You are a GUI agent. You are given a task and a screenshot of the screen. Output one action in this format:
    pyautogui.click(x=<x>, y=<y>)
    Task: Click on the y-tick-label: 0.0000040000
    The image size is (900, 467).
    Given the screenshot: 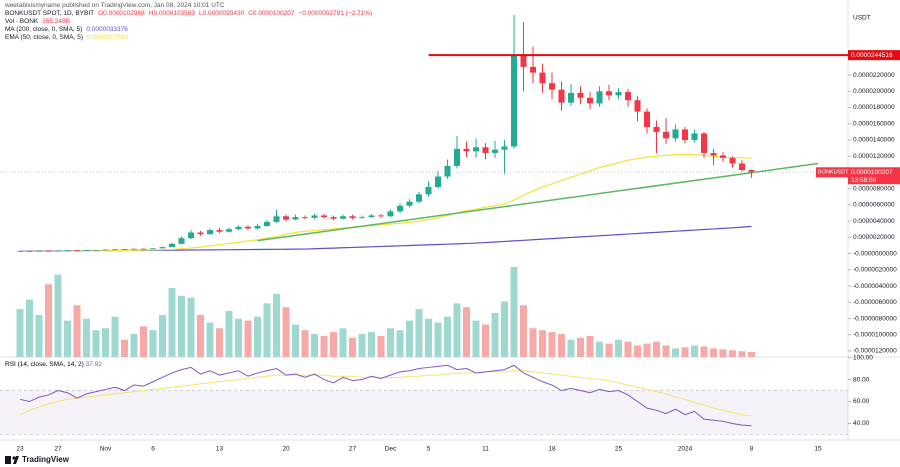 What is the action you would take?
    pyautogui.click(x=874, y=221)
    